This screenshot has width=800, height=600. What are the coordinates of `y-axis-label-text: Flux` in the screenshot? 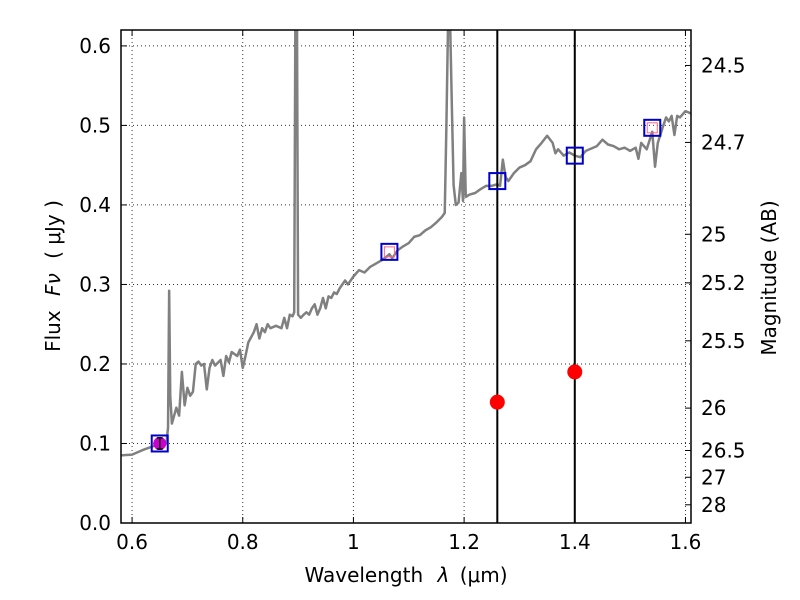 It's located at (53, 331).